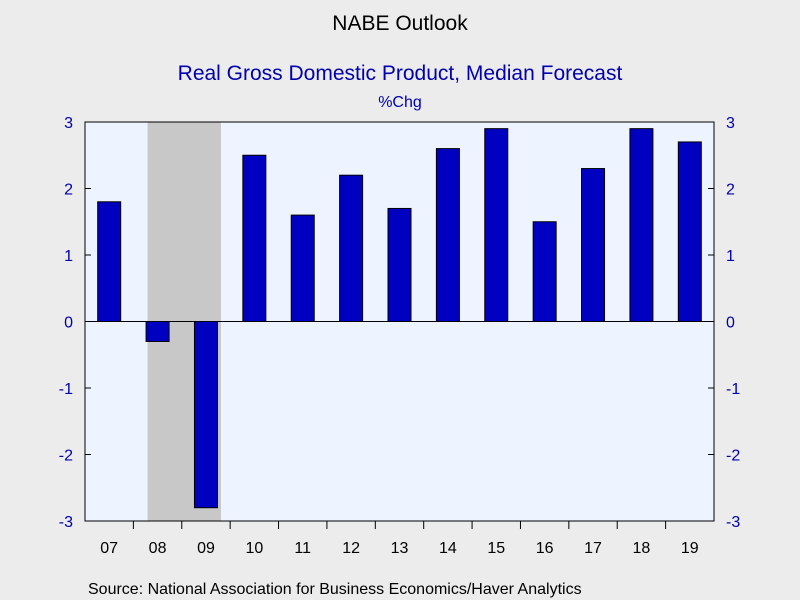 This screenshot has height=600, width=800. I want to click on y-tick-label-right: -1, so click(733, 389).